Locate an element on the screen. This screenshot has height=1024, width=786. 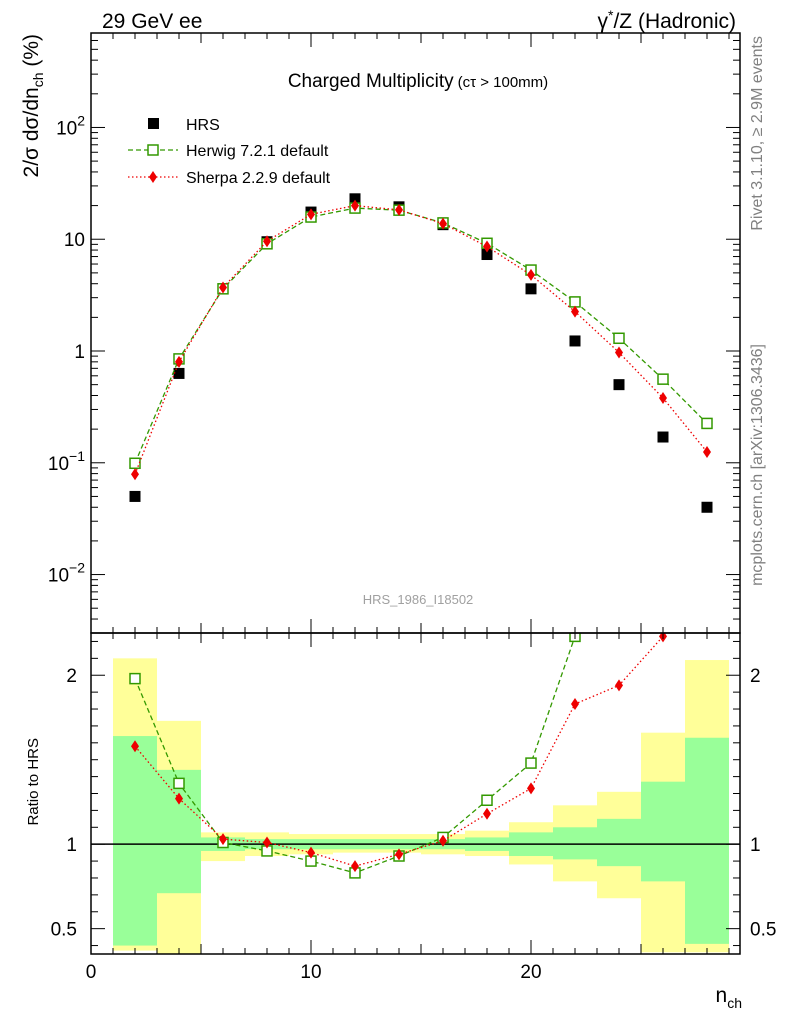
legend-herwig-label: Herwig 7.2.1 default is located at coordinates (257, 151).